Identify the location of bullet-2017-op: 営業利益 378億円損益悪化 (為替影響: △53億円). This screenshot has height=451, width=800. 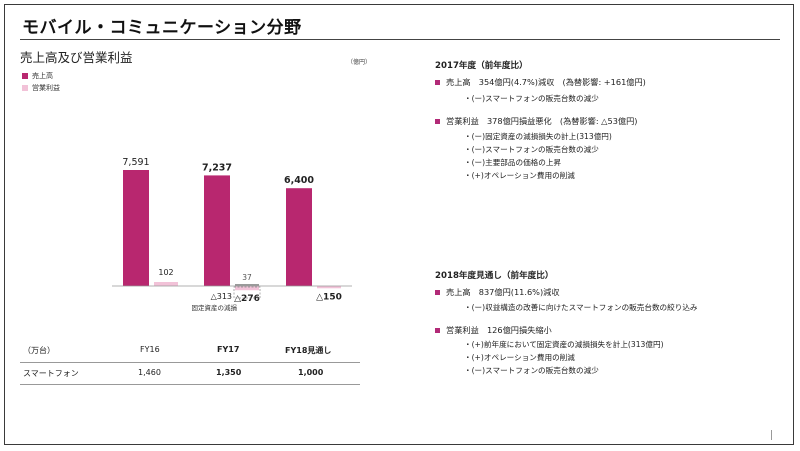
(536, 121).